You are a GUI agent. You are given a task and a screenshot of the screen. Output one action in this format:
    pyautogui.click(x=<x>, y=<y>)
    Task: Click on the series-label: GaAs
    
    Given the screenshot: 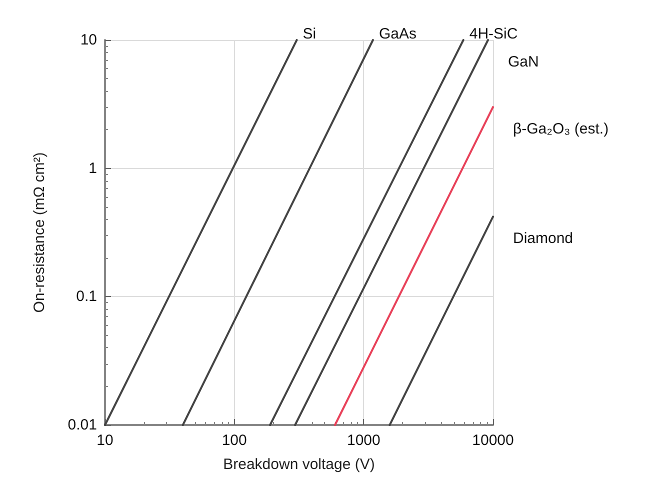 What is the action you would take?
    pyautogui.click(x=397, y=34)
    